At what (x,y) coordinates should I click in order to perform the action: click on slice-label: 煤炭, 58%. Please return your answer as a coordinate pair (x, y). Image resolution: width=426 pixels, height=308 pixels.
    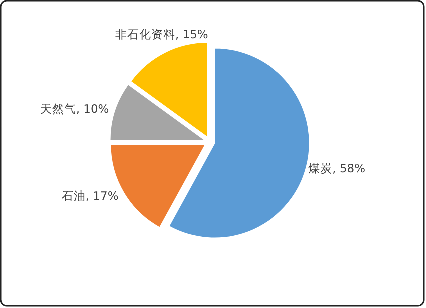
    Looking at the image, I should click on (337, 168).